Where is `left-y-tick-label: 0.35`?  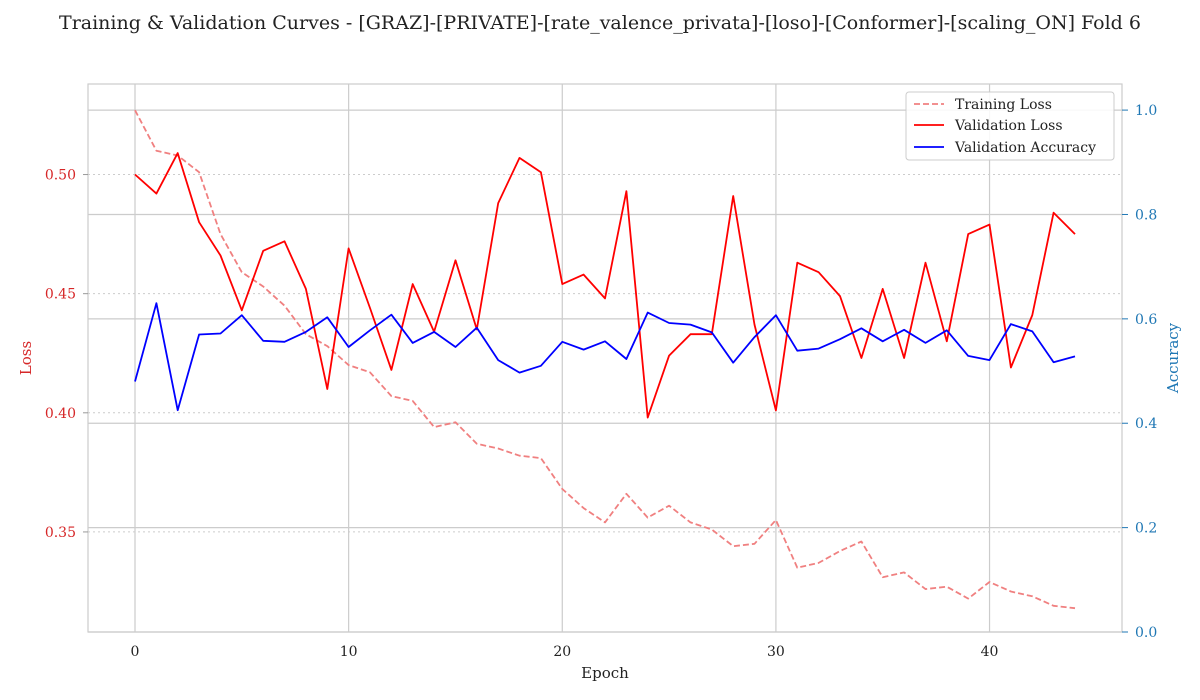
left-y-tick-label: 0.35 is located at coordinates (60, 533).